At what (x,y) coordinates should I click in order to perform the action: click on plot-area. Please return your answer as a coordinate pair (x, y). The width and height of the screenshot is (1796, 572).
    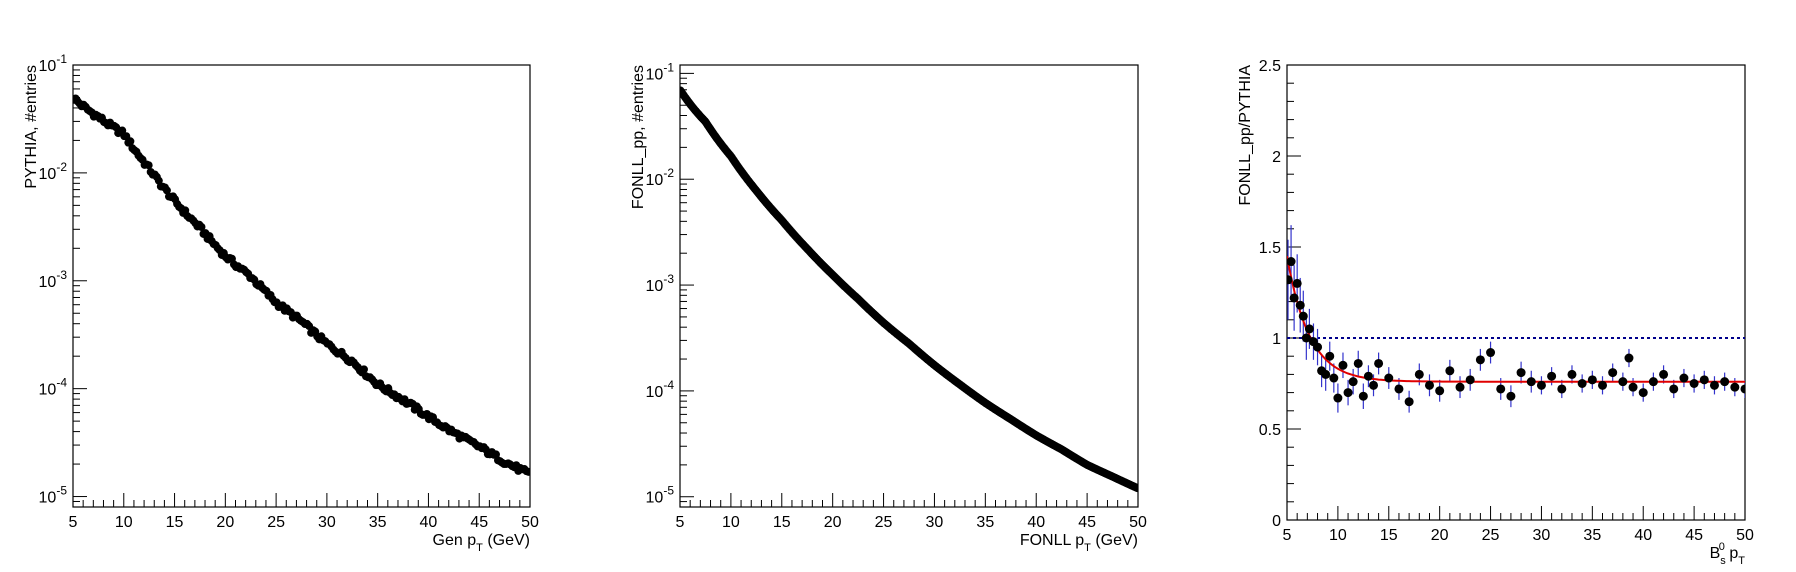
    Looking at the image, I should click on (1516, 319).